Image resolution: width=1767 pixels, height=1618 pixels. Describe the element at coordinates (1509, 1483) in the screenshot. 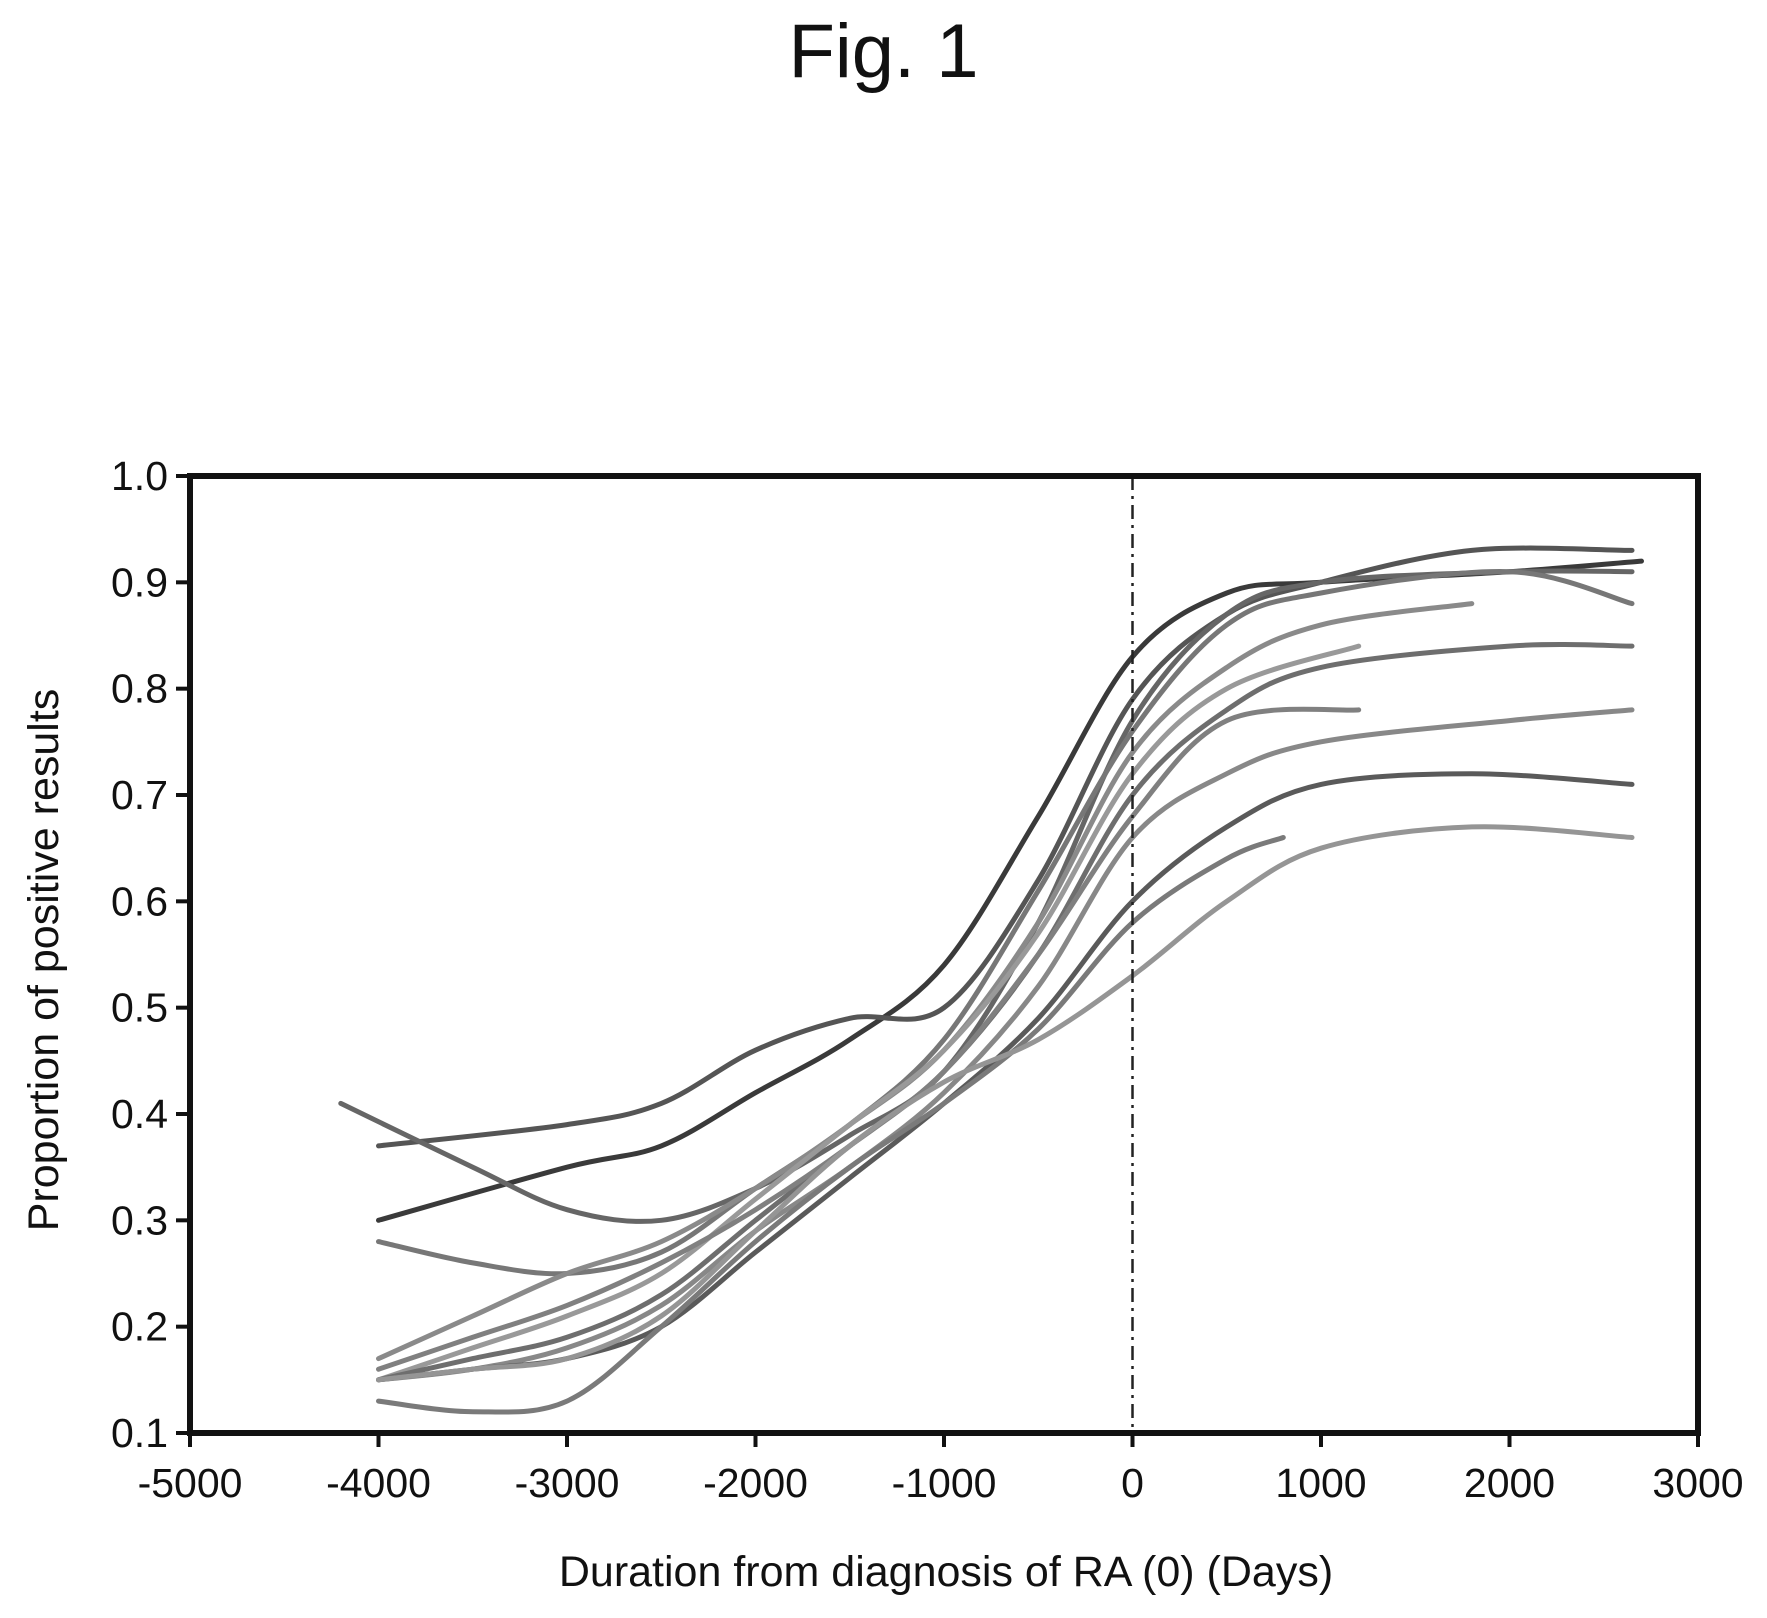

I see `x-tick-label: 2000` at that location.